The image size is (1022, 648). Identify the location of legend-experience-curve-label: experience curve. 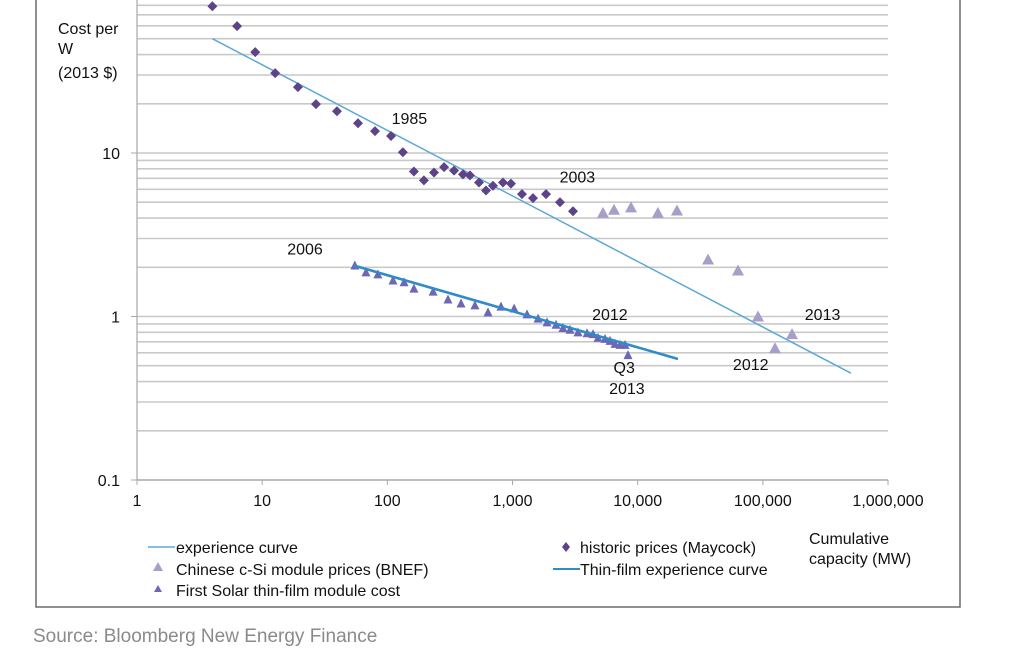
(237, 548).